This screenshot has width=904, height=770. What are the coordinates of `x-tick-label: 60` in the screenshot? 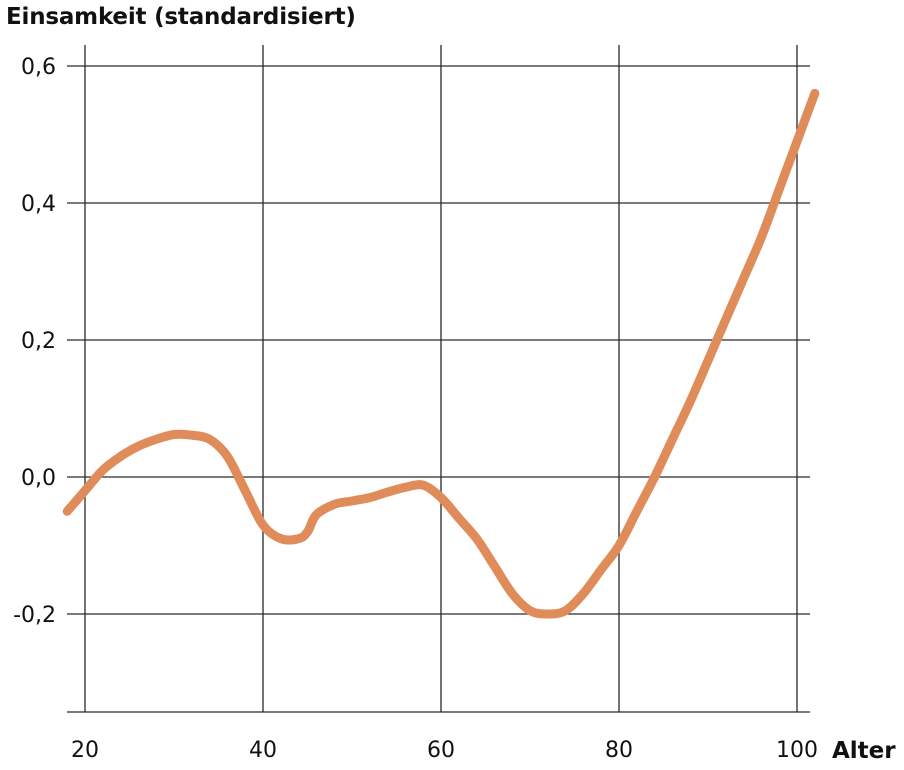 It's located at (441, 750).